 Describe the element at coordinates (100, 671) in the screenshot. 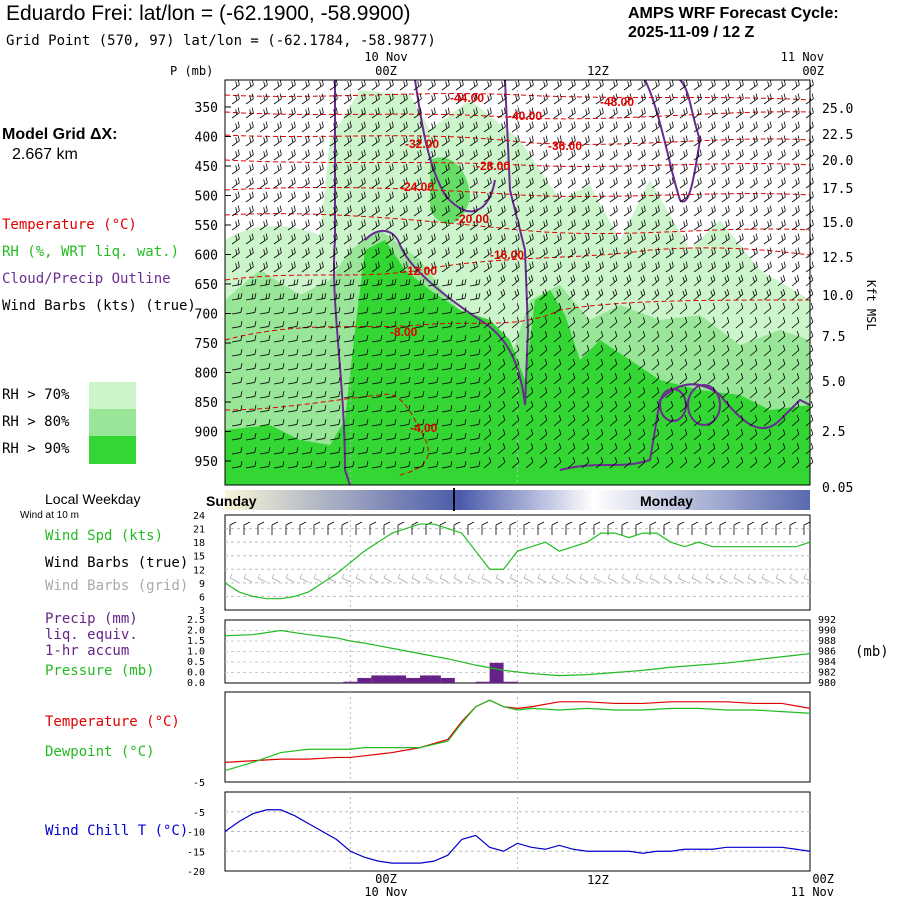

I see `pressure-label: Pressure (mb)` at that location.